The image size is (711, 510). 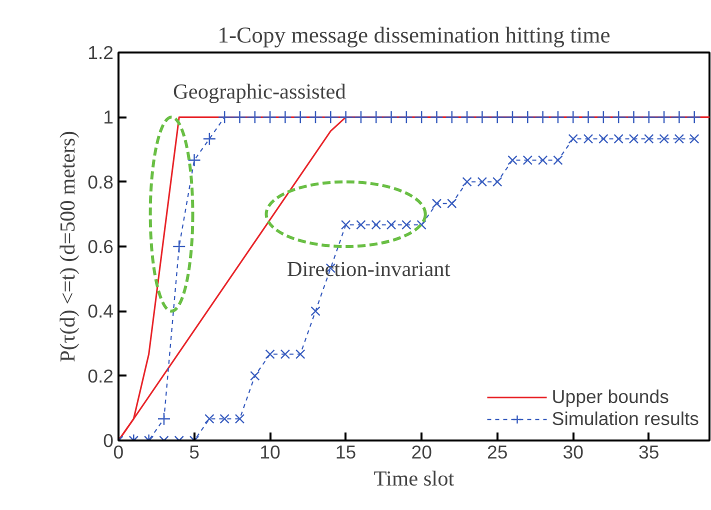 I want to click on x-tick-label: 35, so click(x=649, y=452).